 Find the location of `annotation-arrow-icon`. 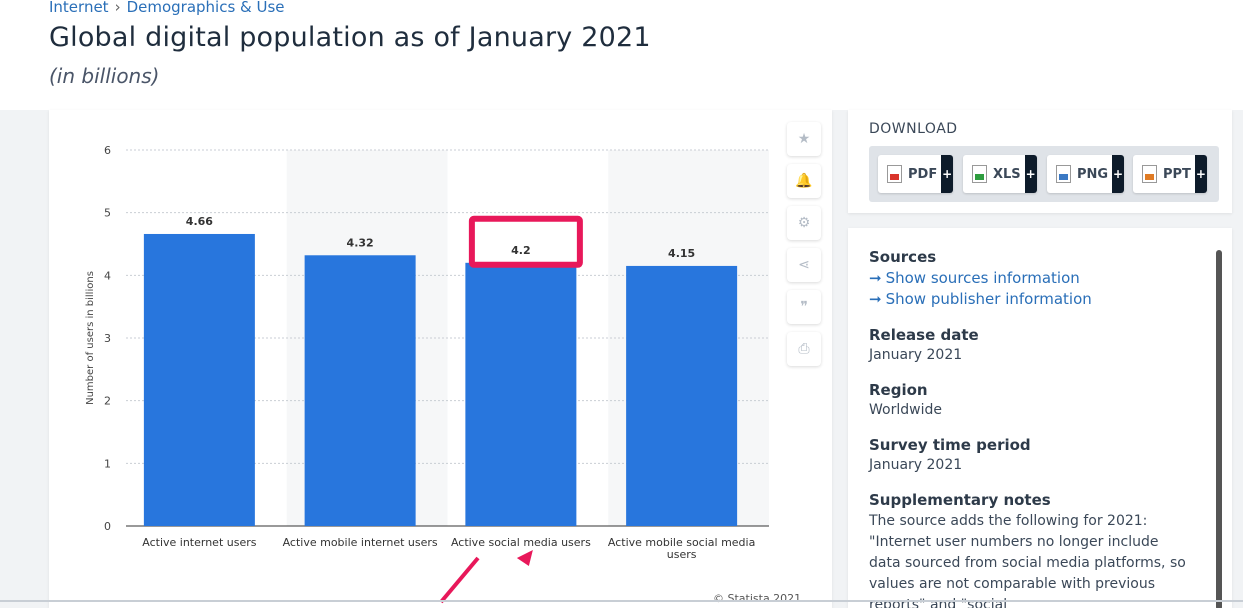

annotation-arrow-icon is located at coordinates (459, 580).